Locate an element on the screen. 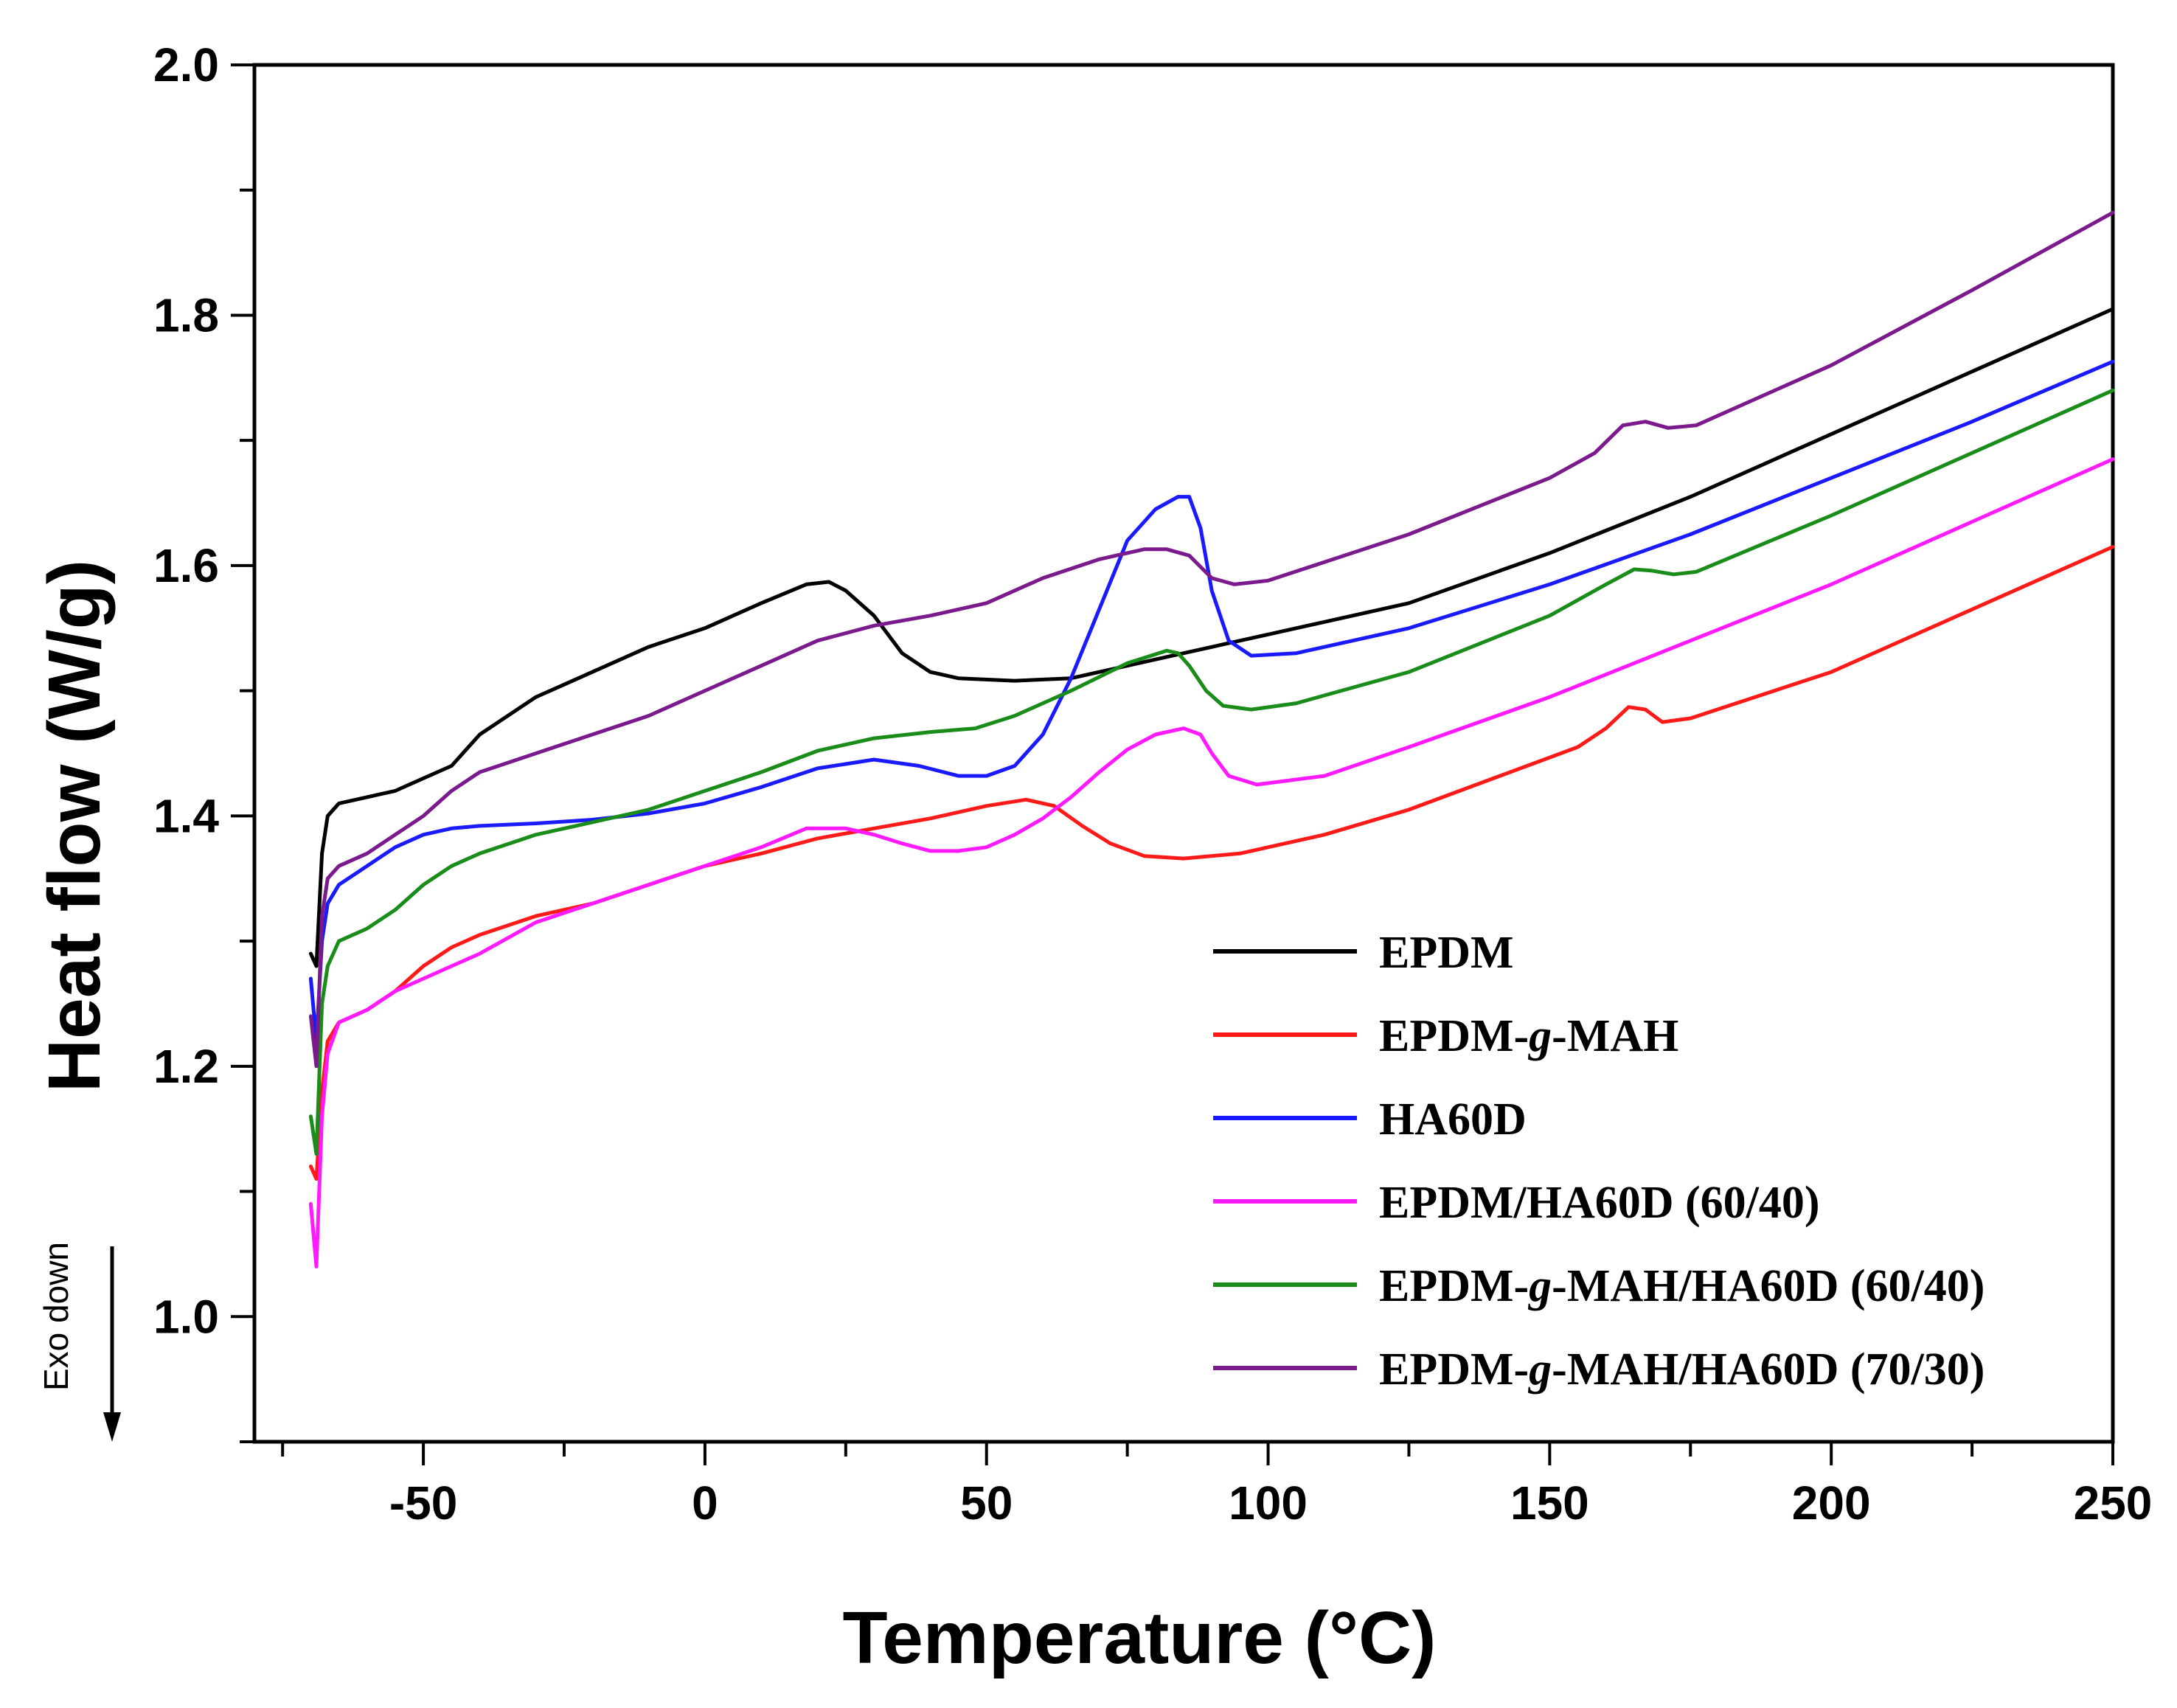  y-tick-label: 1.2 is located at coordinates (186, 1066).